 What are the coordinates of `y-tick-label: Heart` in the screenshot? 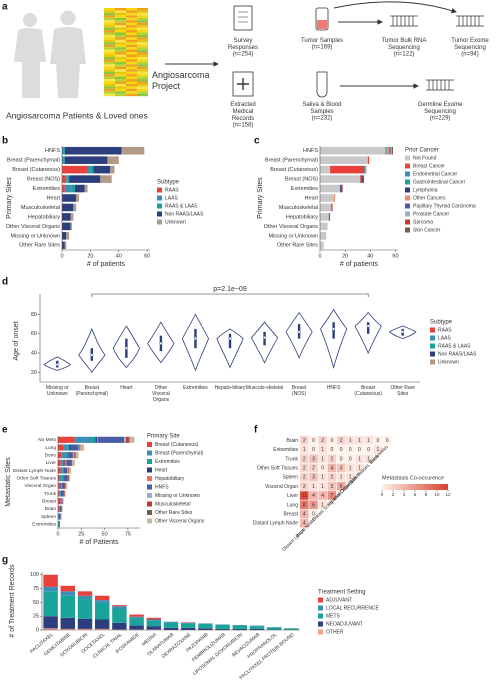 It's located at (312, 198).